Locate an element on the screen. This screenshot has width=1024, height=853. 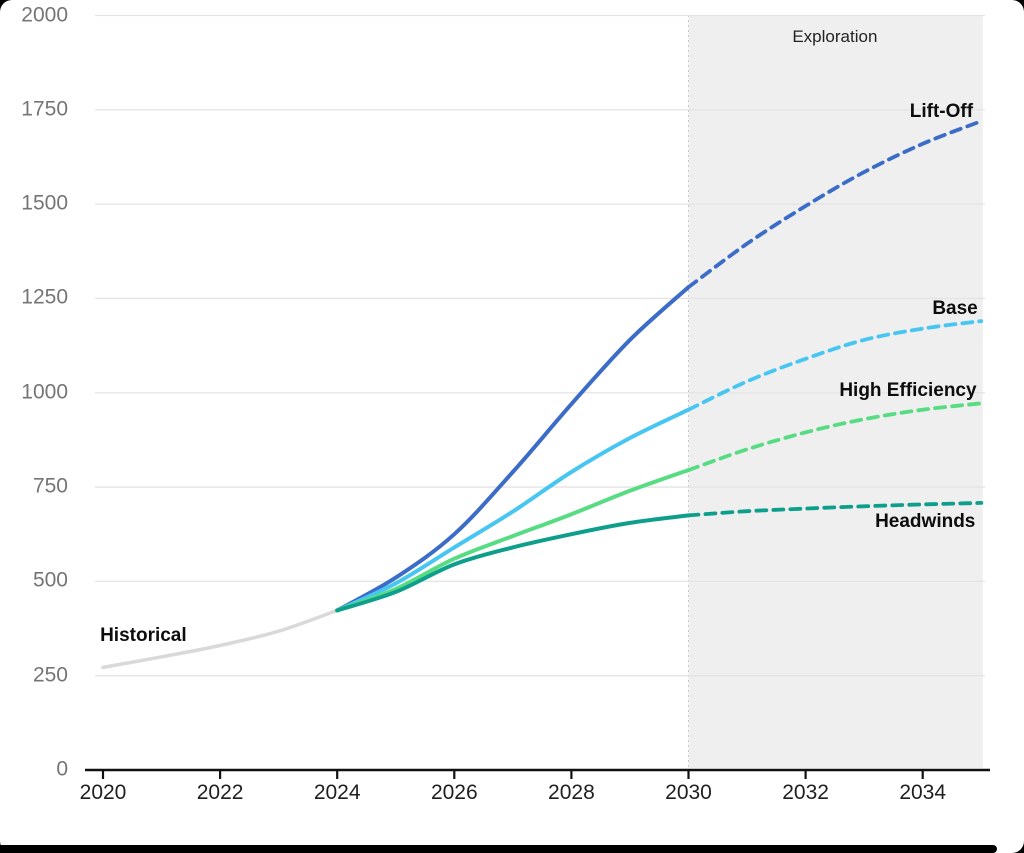
y-axis-tick-label: 750 is located at coordinates (50, 486).